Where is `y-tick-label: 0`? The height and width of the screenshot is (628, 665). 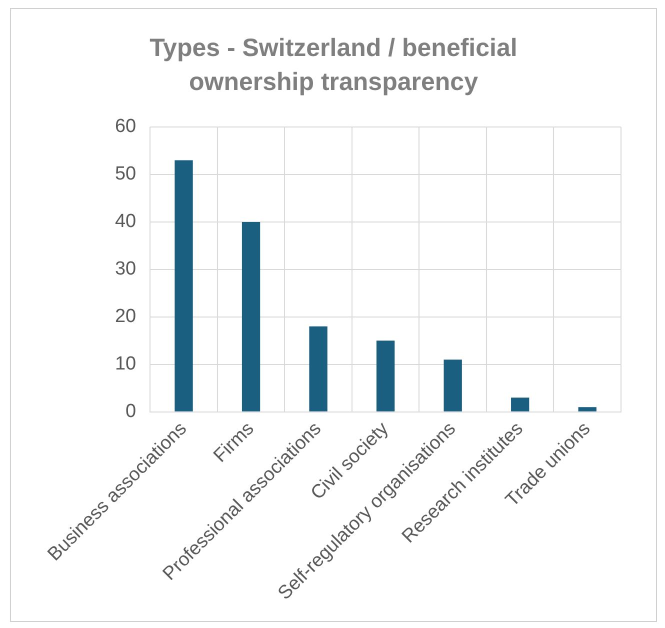
y-tick-label: 0 is located at coordinates (131, 411).